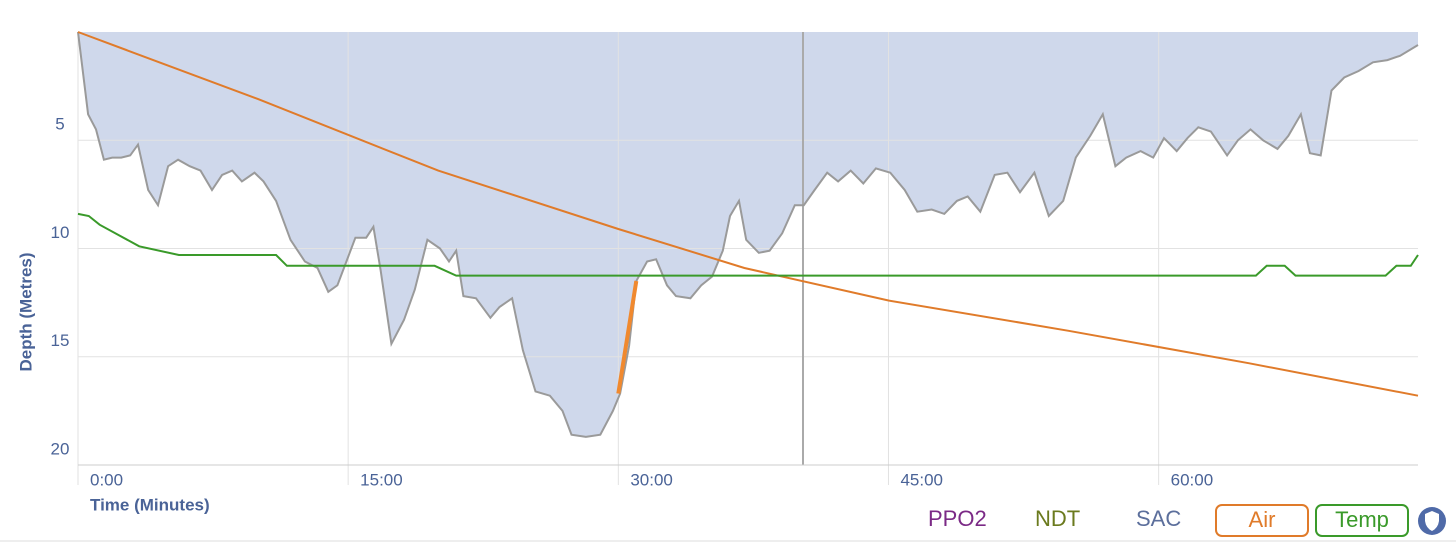 Image resolution: width=1456 pixels, height=551 pixels. I want to click on legend-item: NDT, so click(1057, 518).